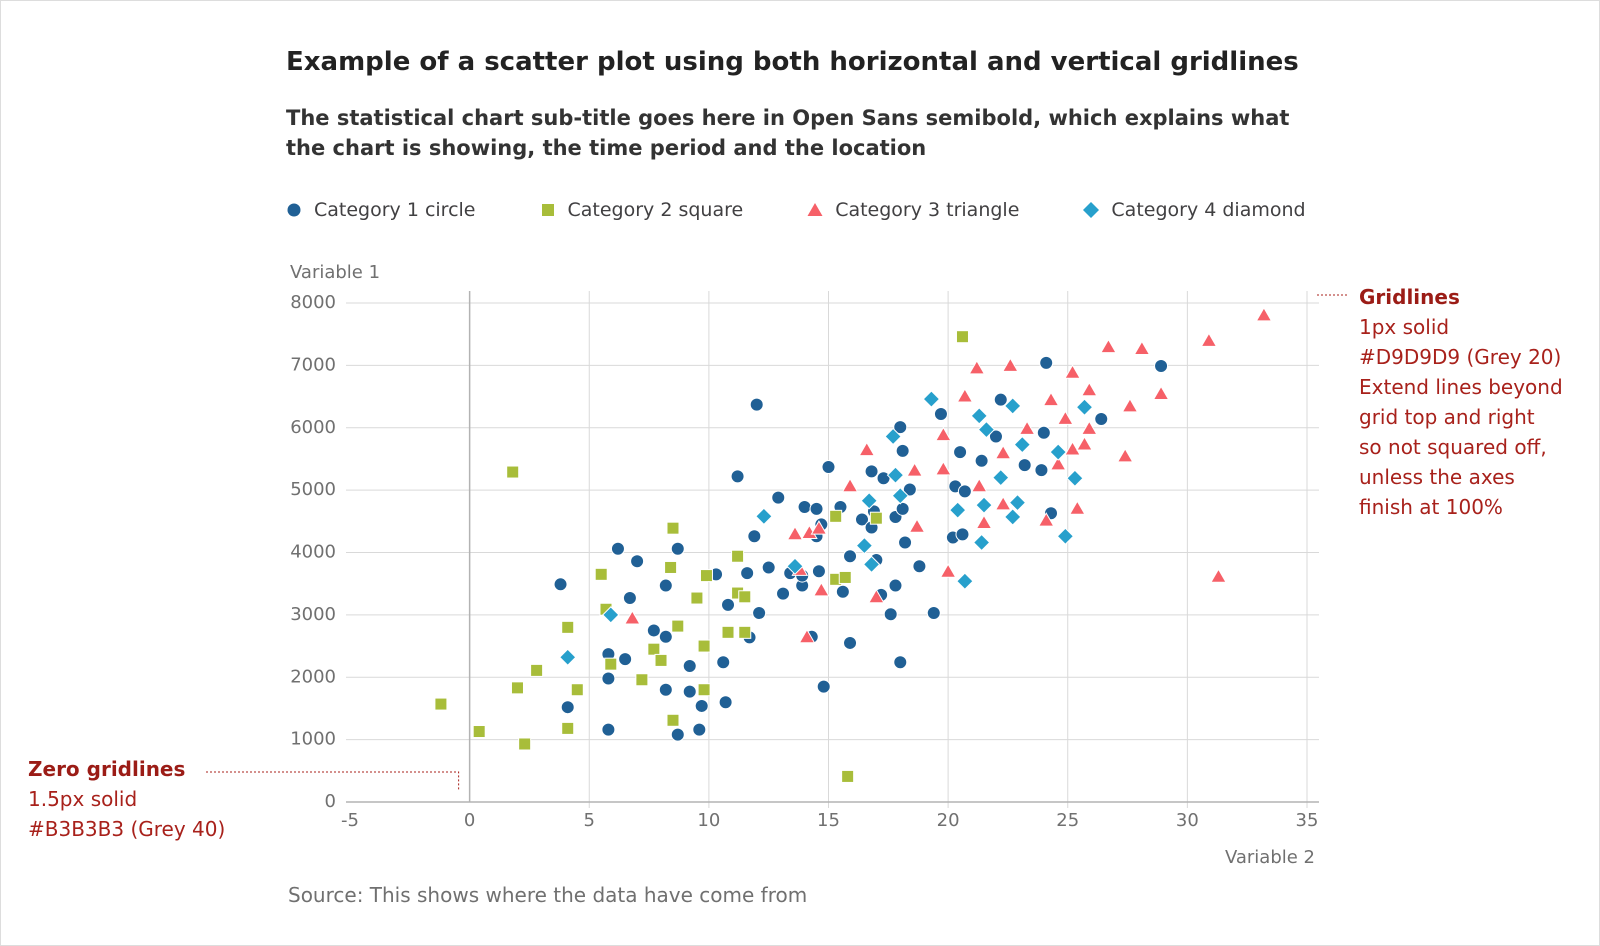 This screenshot has height=946, width=1600. I want to click on y-tick-label: 7000, so click(313, 364).